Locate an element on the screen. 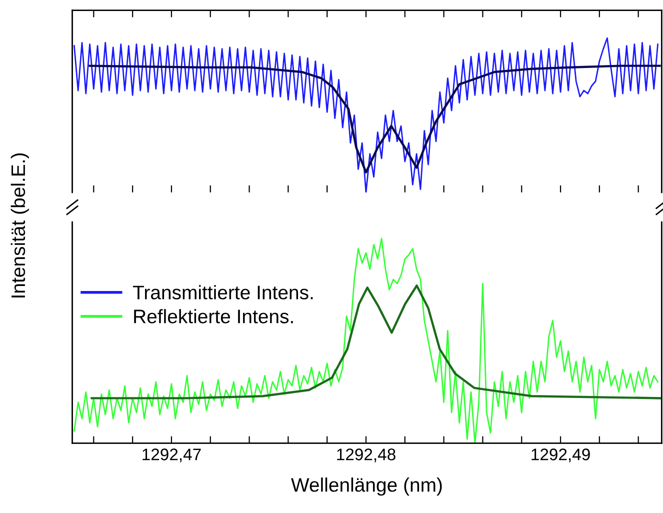 The image size is (663, 513). y-axis-title: Intensität (bel.E.) is located at coordinates (19, 225).